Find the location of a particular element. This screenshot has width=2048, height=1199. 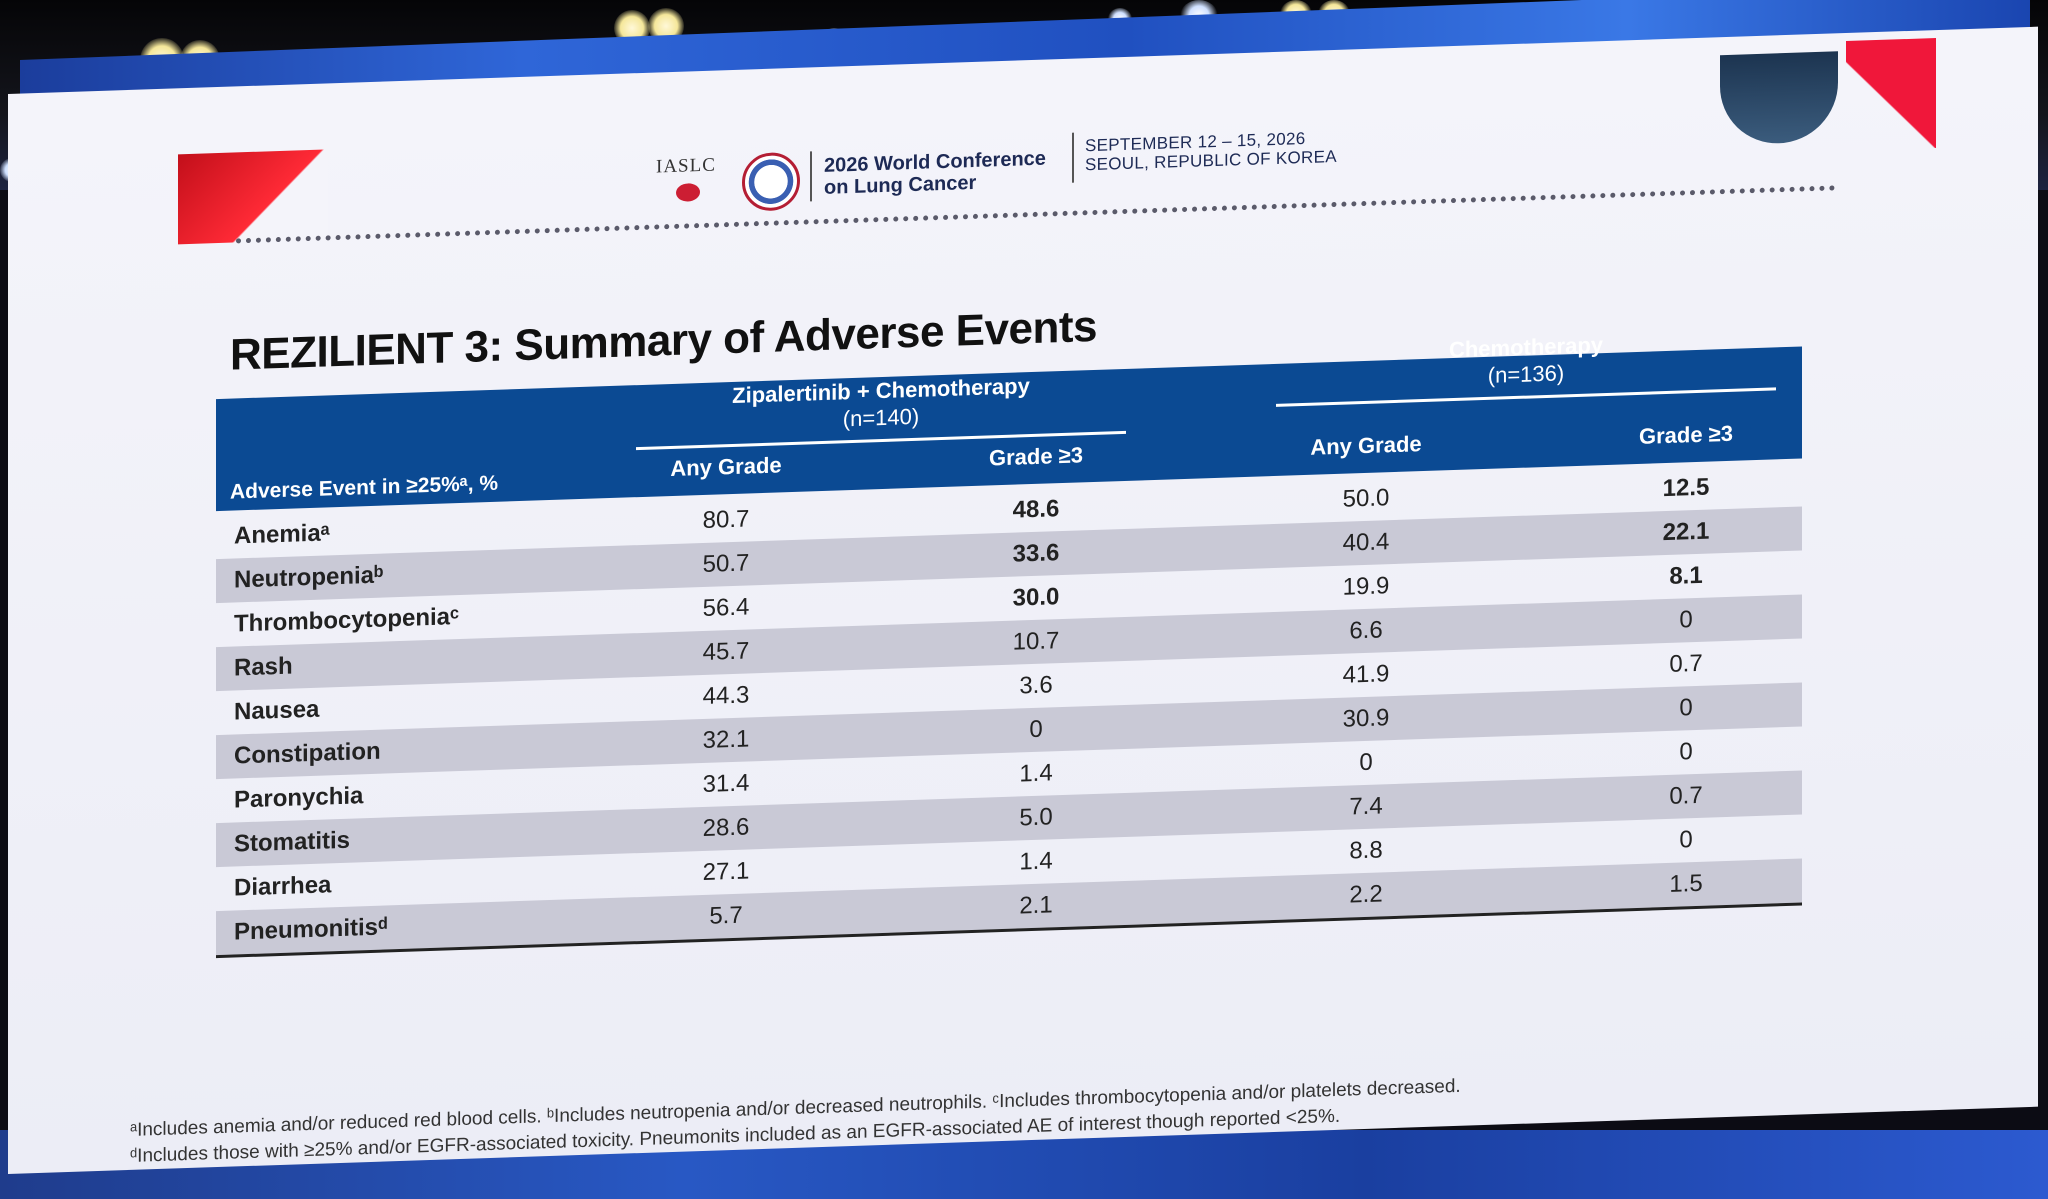

chemo-any-grade: 6.6 is located at coordinates (1366, 630).